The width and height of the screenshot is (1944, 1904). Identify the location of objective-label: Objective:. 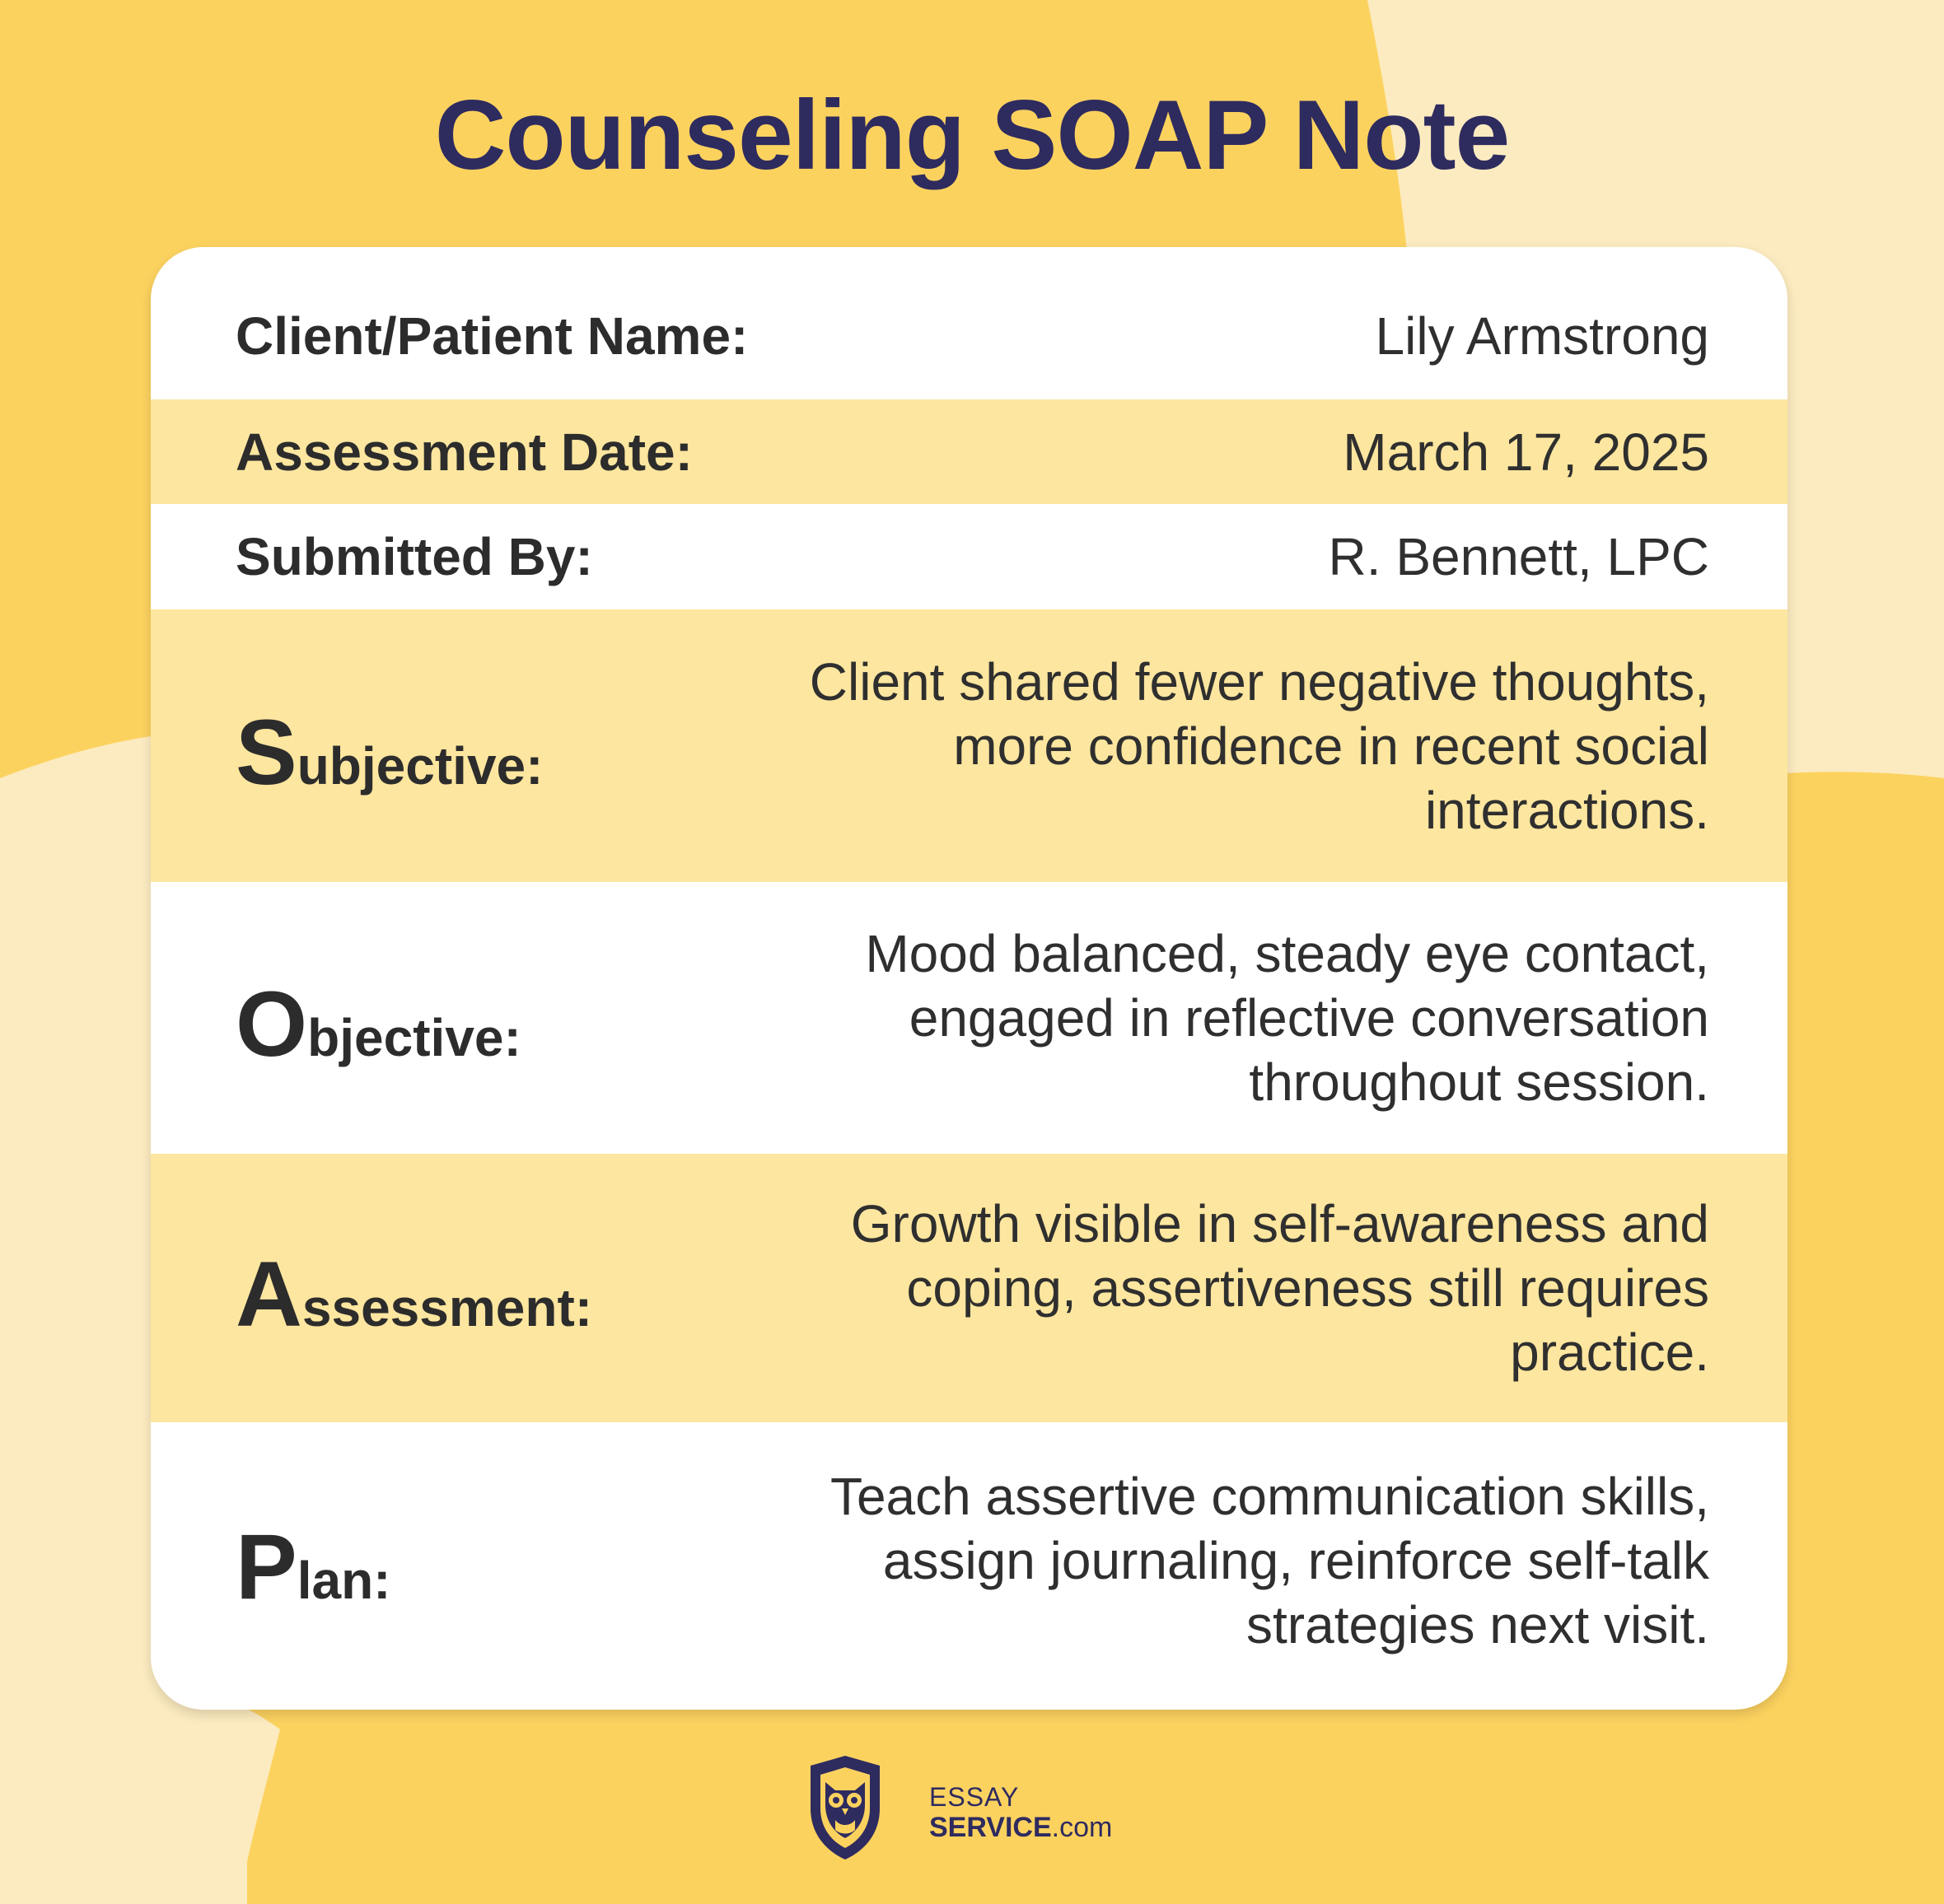
(378, 1024).